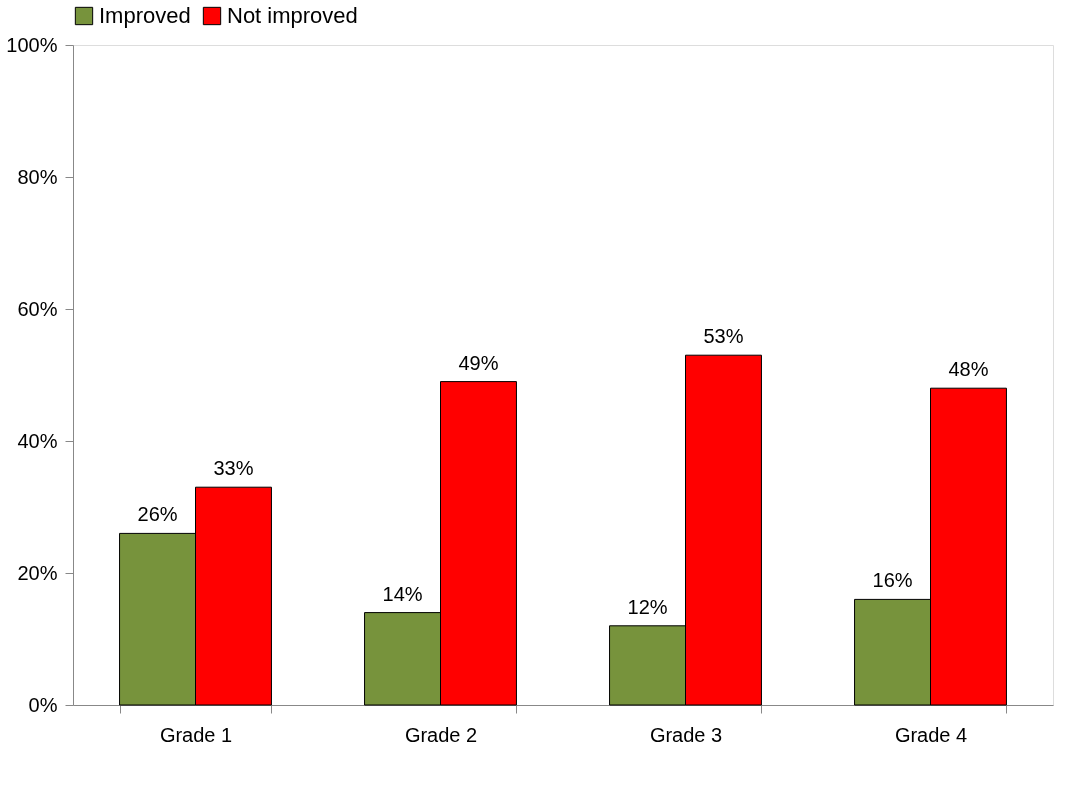 This screenshot has height=800, width=1080. I want to click on data-label: 12%, so click(647, 606).